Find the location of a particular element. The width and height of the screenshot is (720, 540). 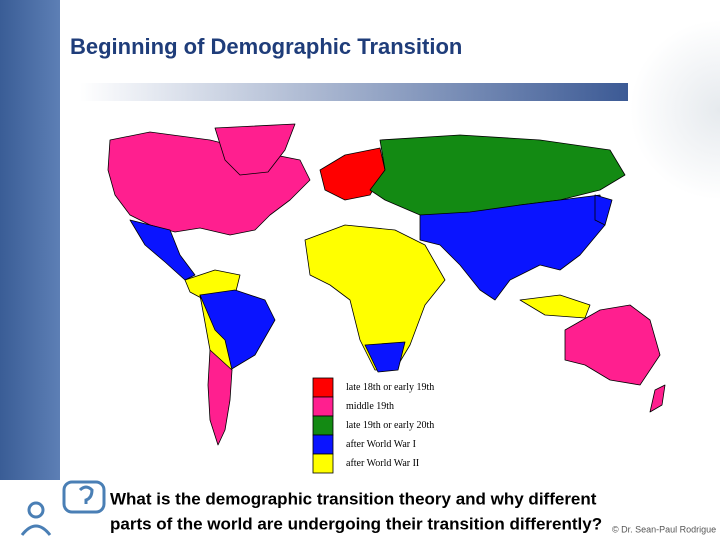

title-band is located at coordinates (354, 92).